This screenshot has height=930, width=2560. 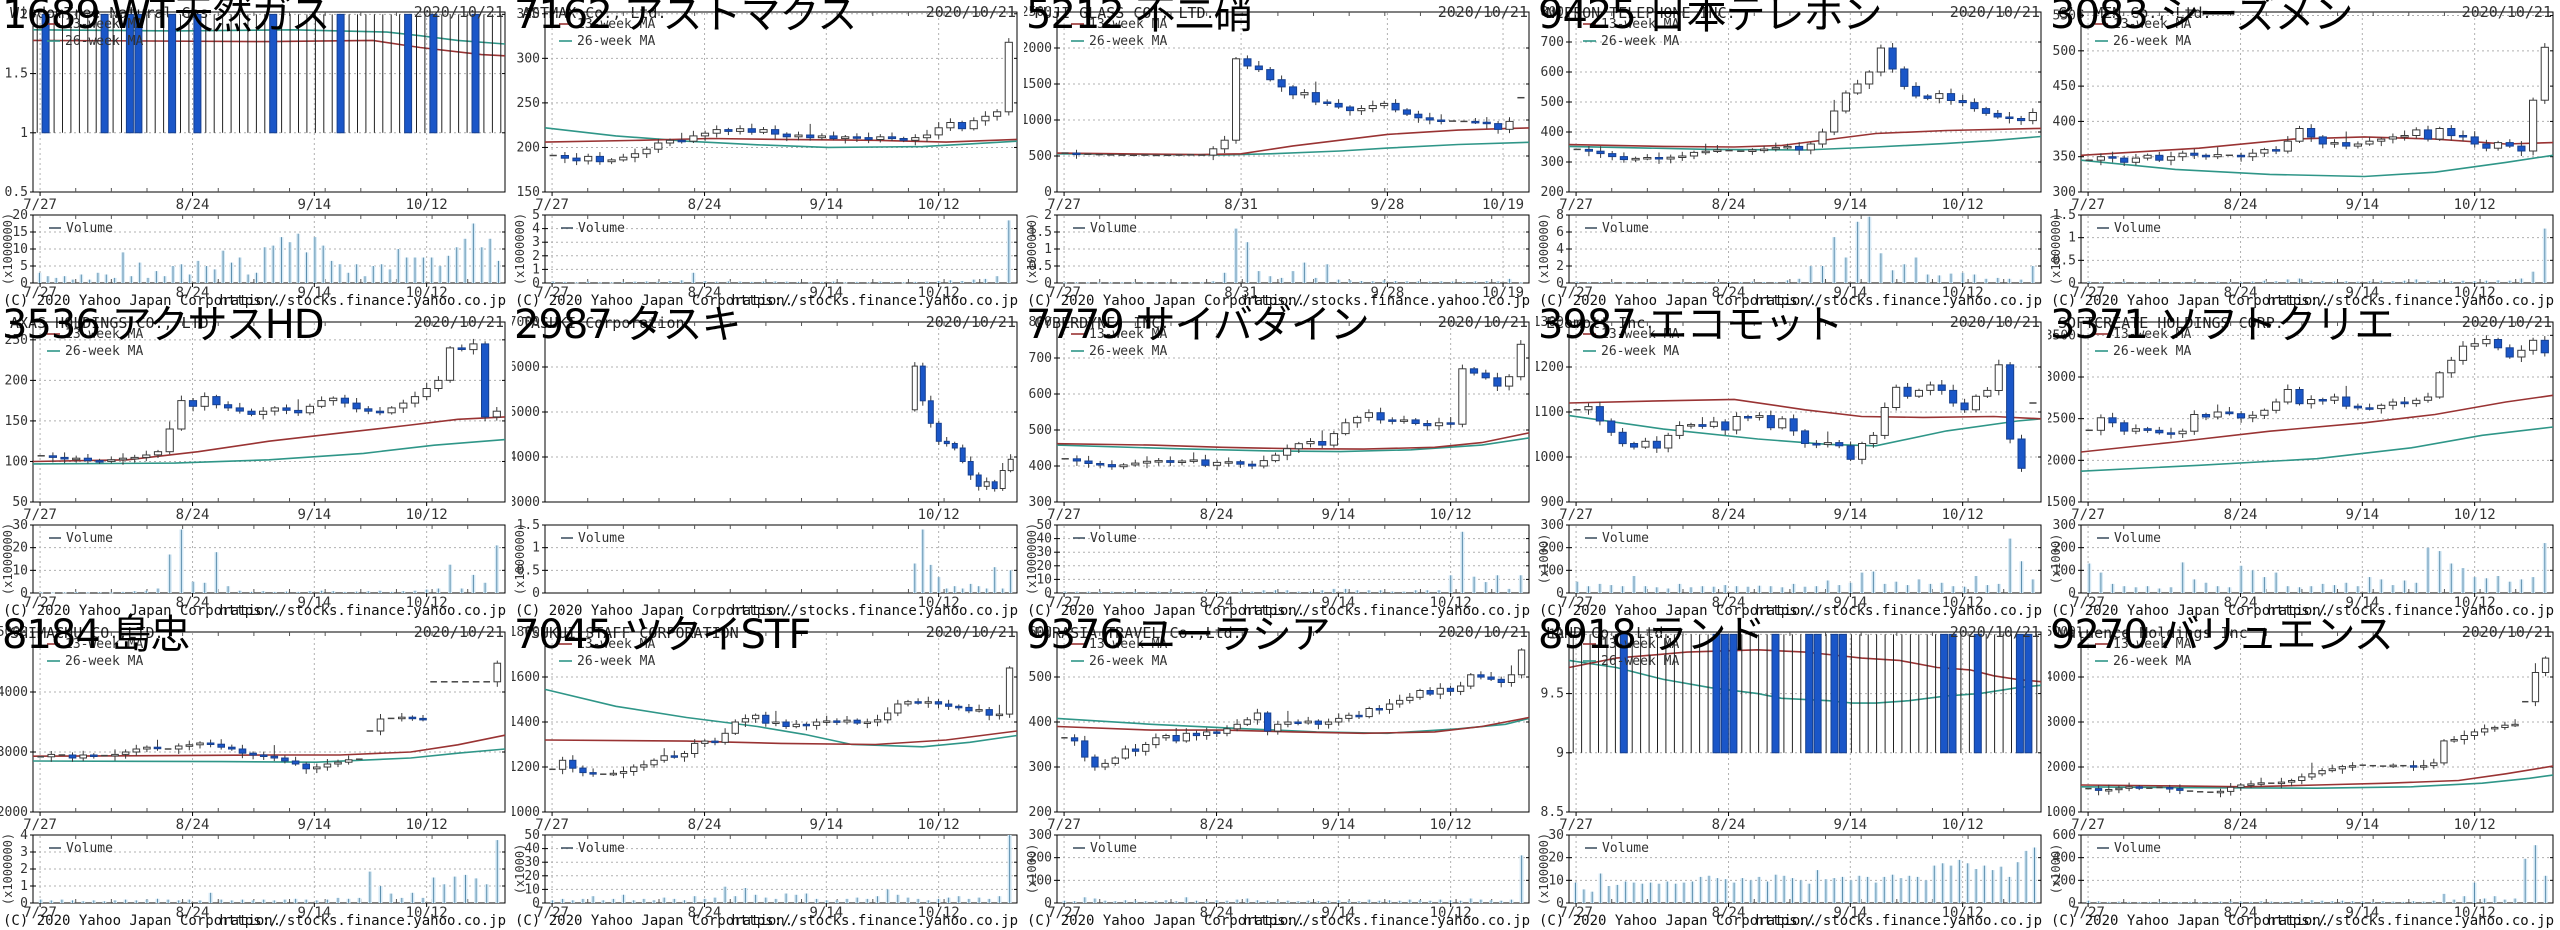 I want to click on company-name-en: AXAS HOLDINGS CO., LTD., so click(x=114, y=323).